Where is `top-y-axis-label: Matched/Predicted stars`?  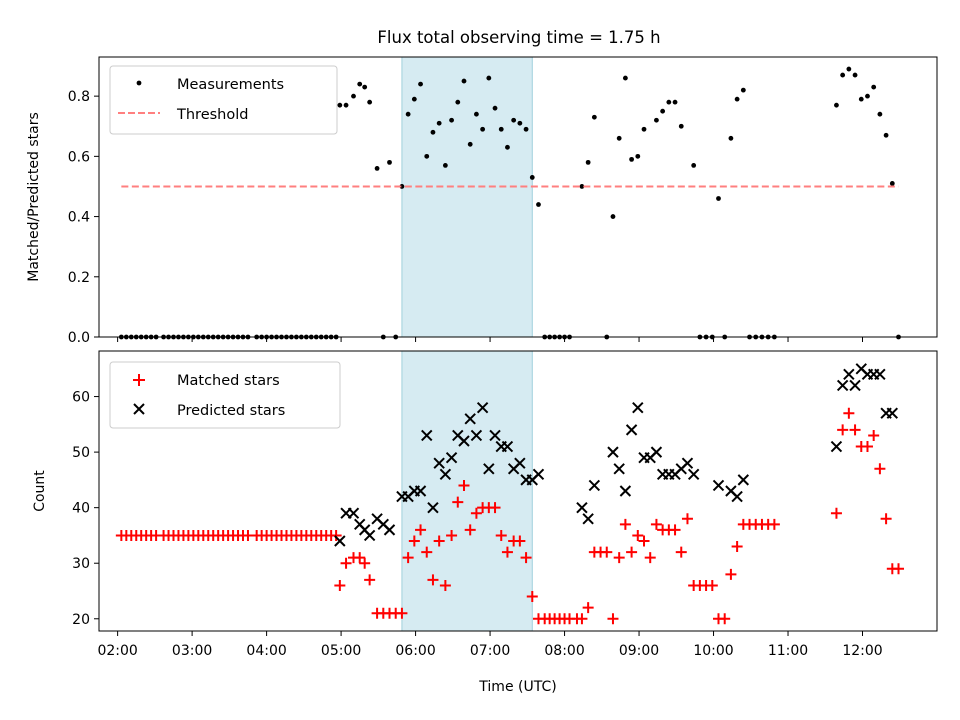 top-y-axis-label: Matched/Predicted stars is located at coordinates (34, 197).